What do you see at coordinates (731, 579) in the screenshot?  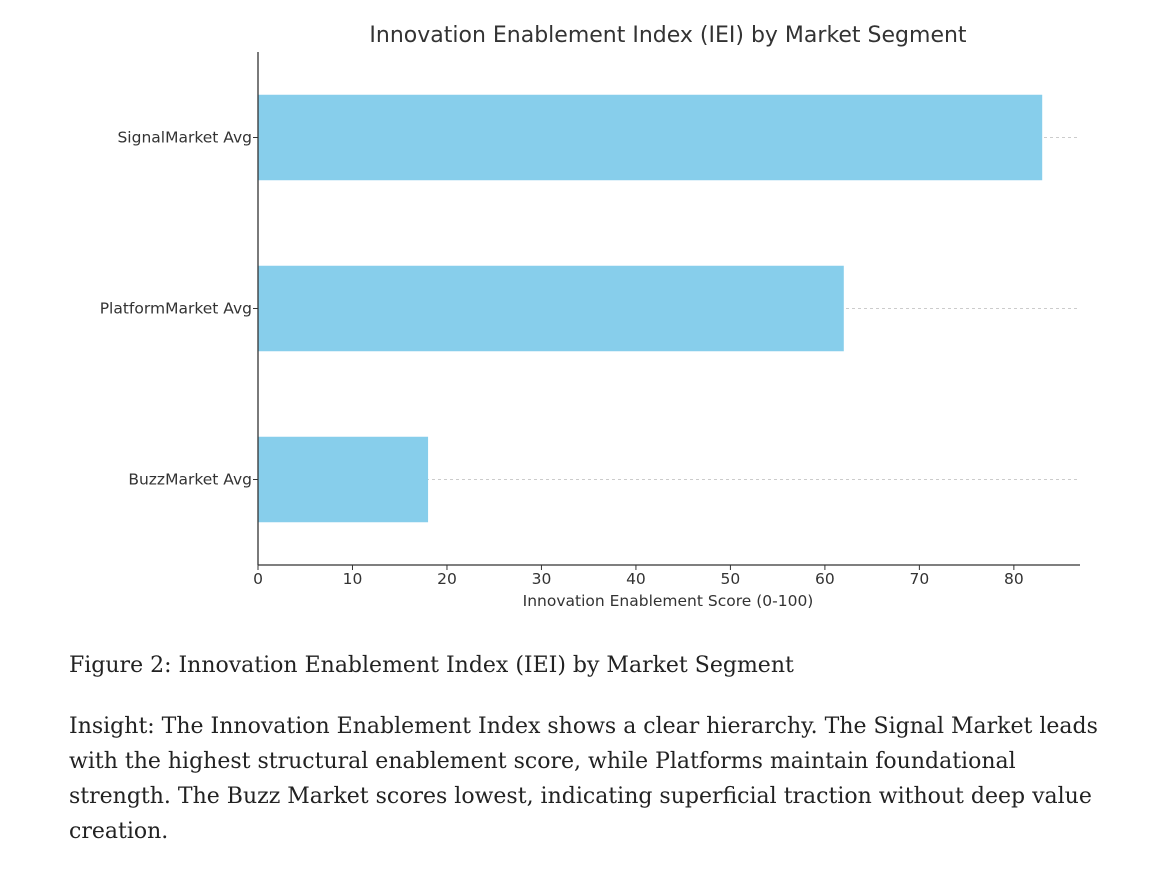 I see `x-tick-label: 50` at bounding box center [731, 579].